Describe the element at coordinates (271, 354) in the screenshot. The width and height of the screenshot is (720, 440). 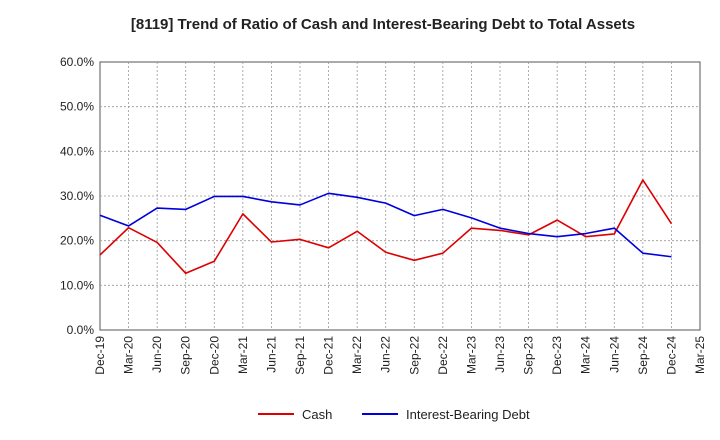
I see `x-tick-label: Jun-21` at that location.